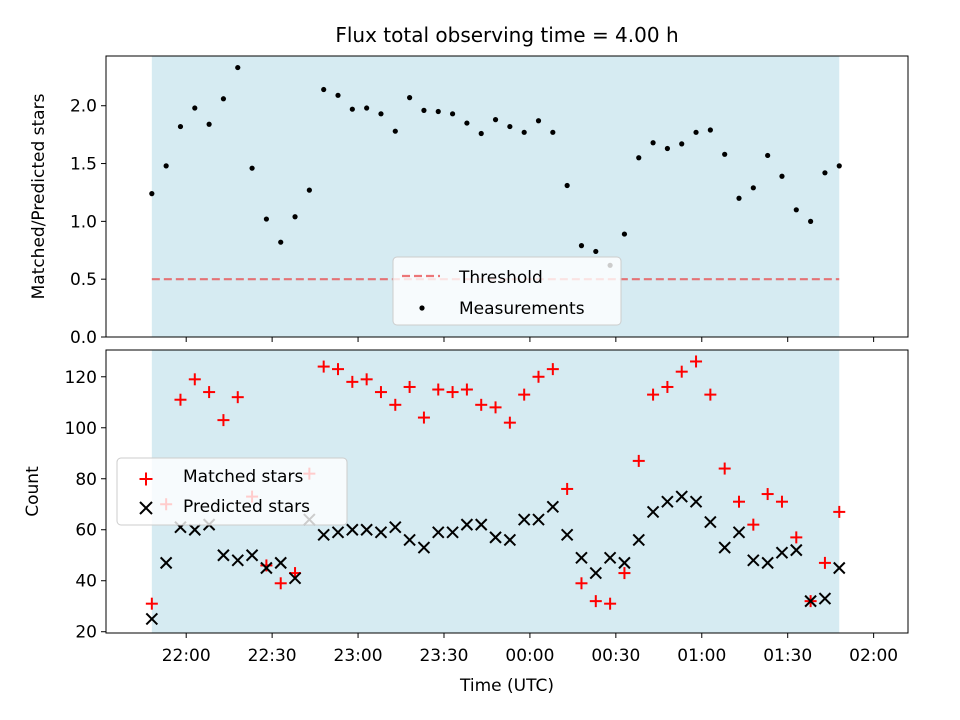 The height and width of the screenshot is (720, 960). I want to click on x-tick-label: 01:00, so click(701, 656).